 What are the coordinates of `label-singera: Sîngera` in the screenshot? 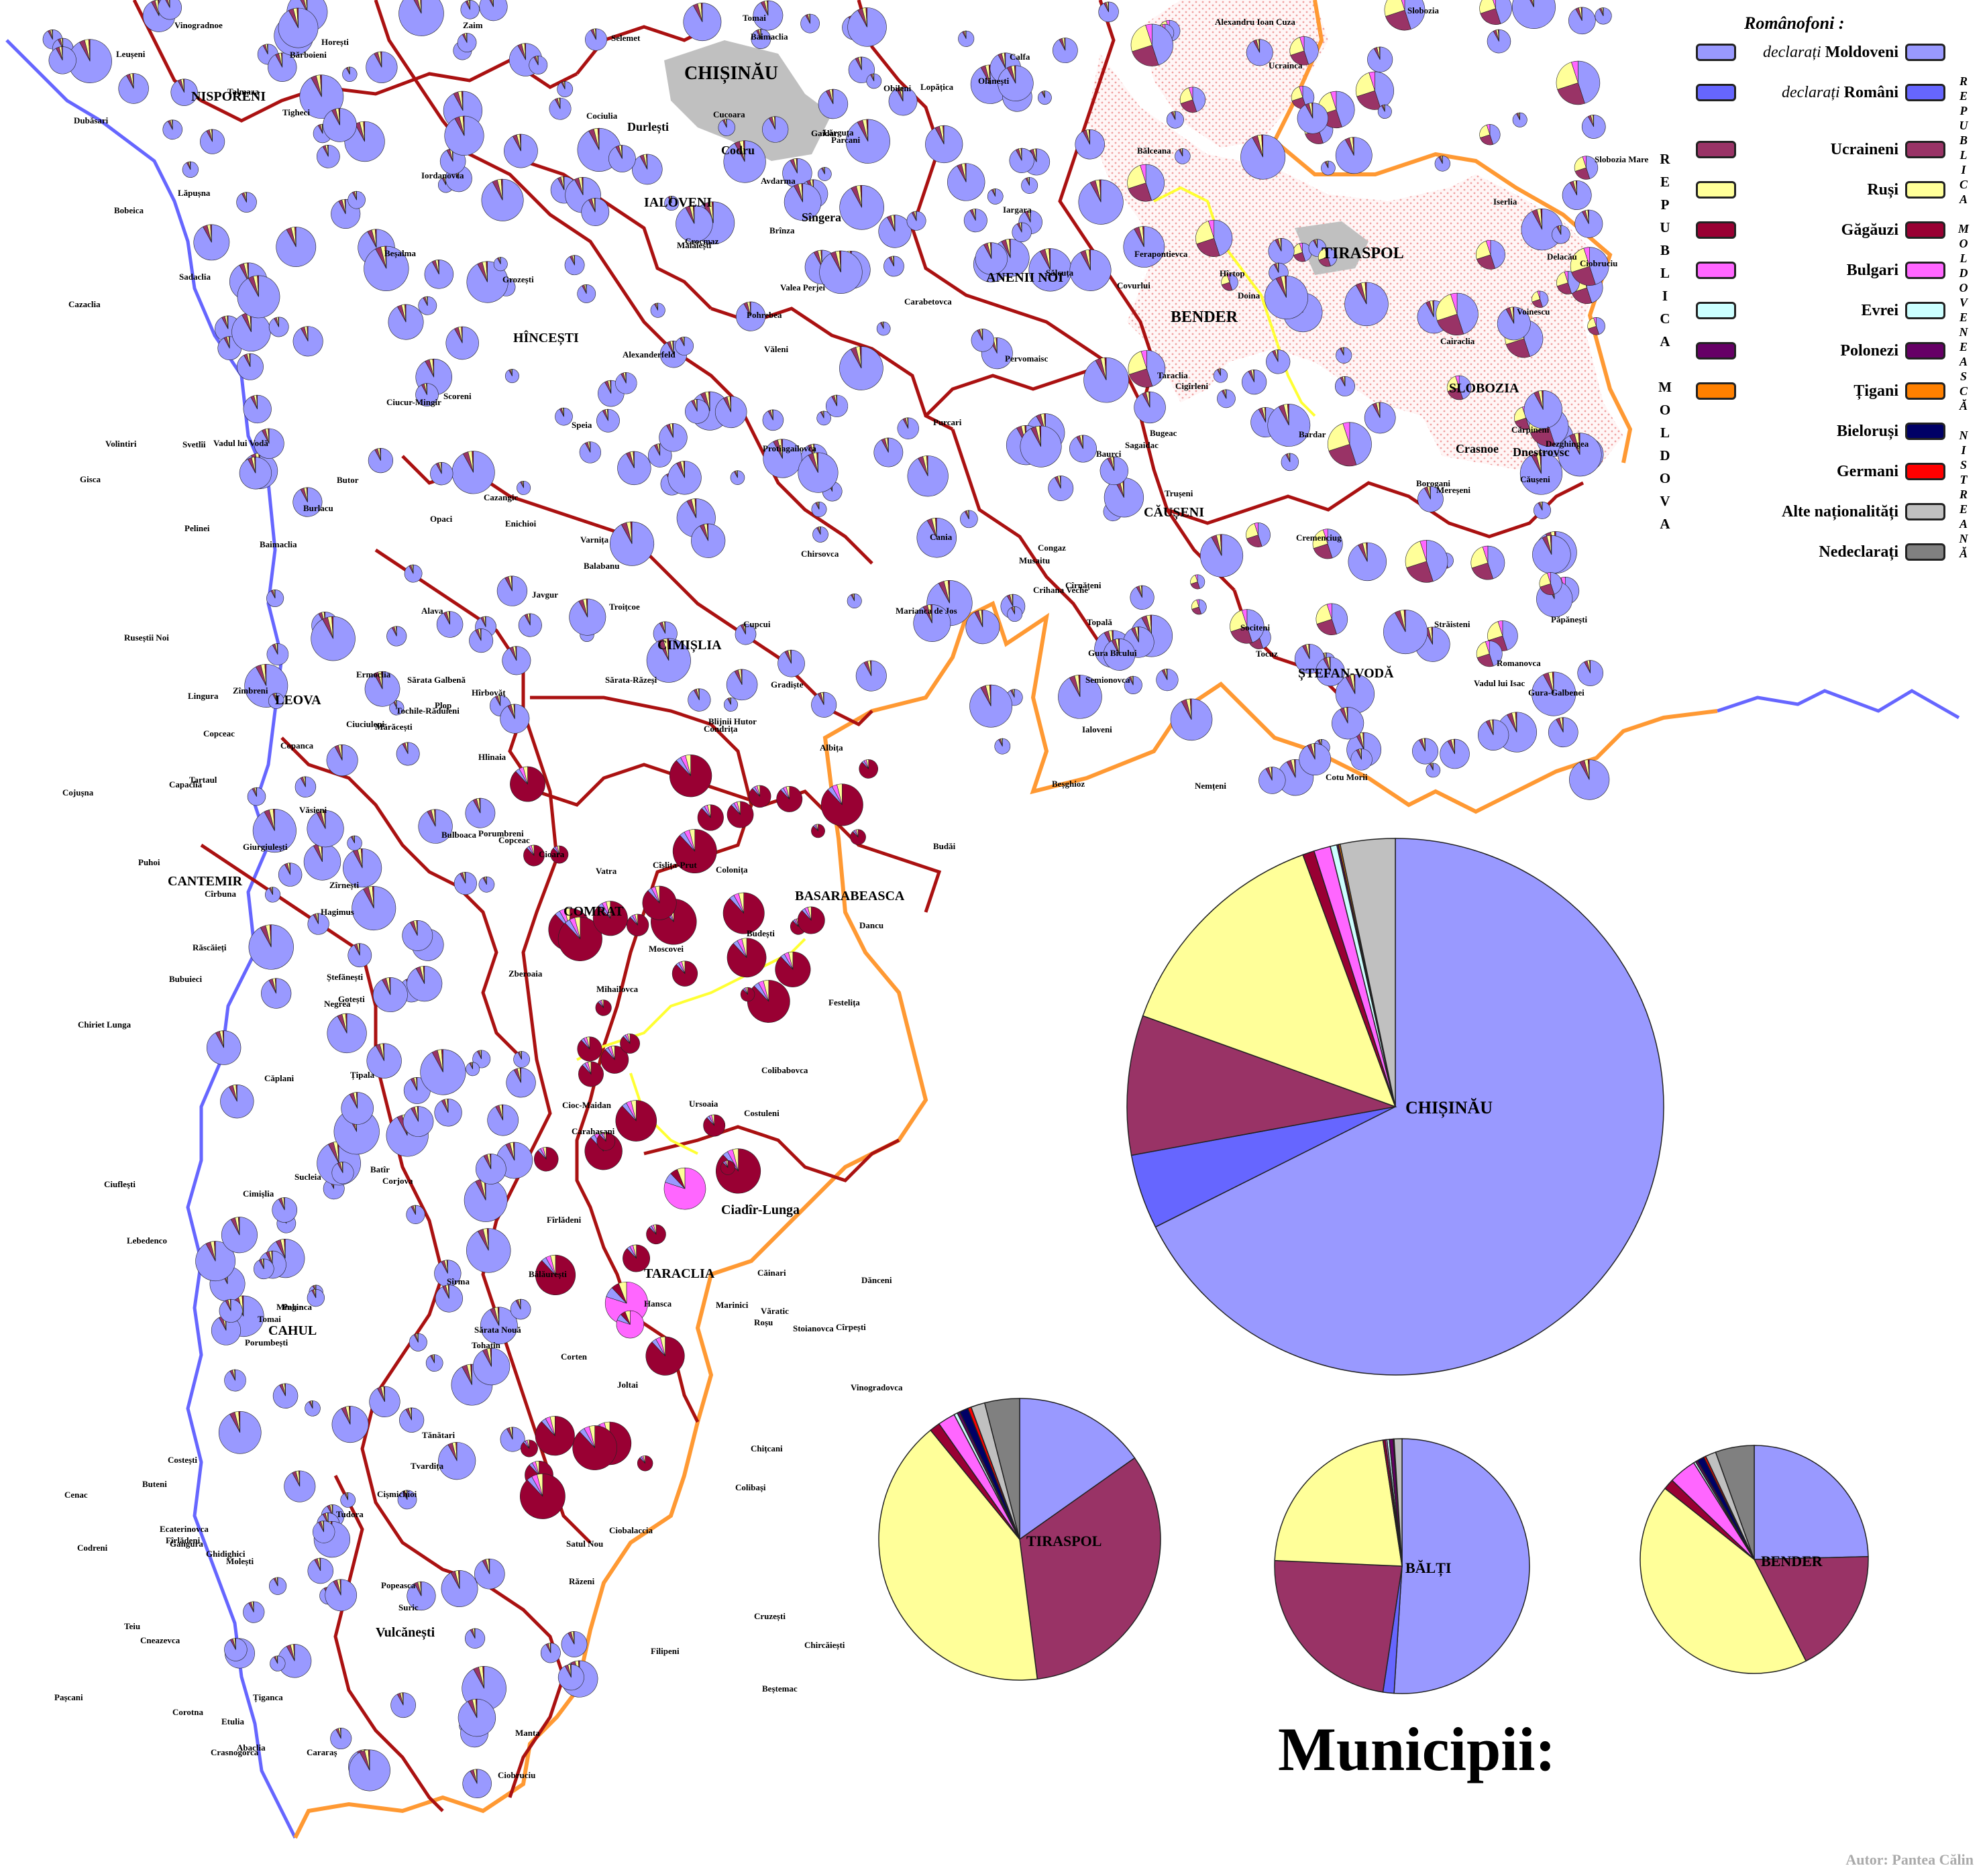 It's located at (822, 218).